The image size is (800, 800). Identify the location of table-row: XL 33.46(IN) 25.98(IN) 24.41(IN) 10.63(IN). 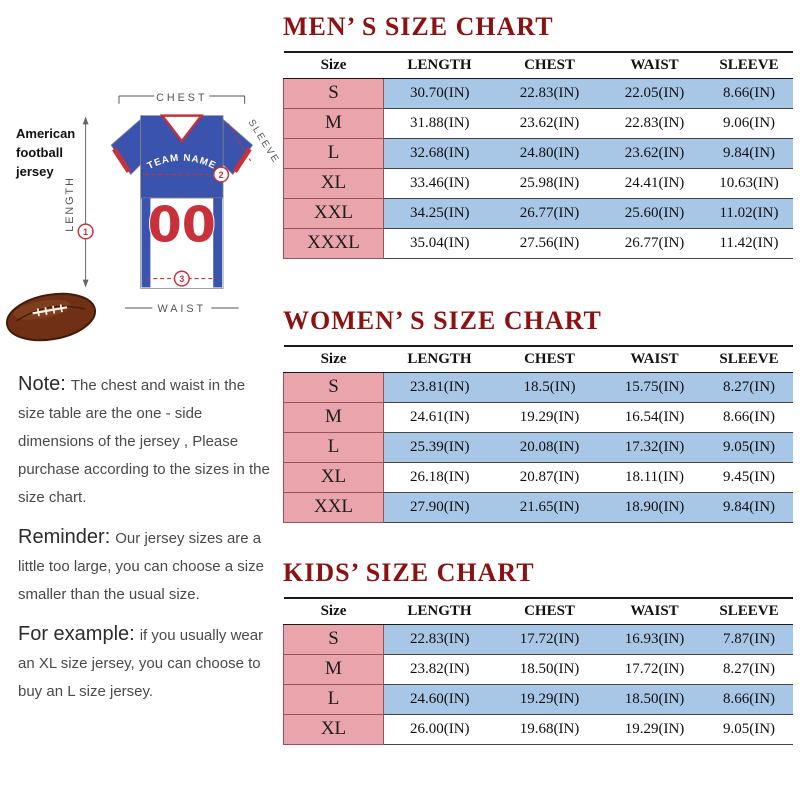
(538, 183).